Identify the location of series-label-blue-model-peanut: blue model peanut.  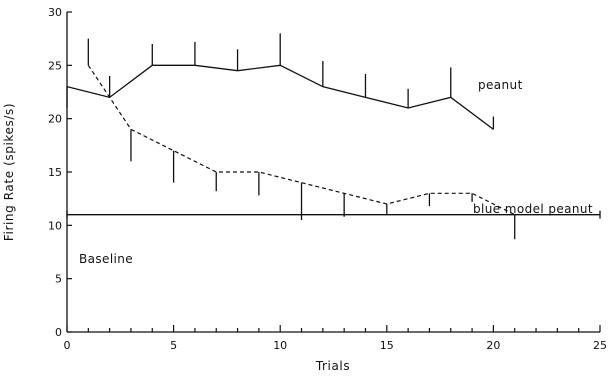
(533, 209).